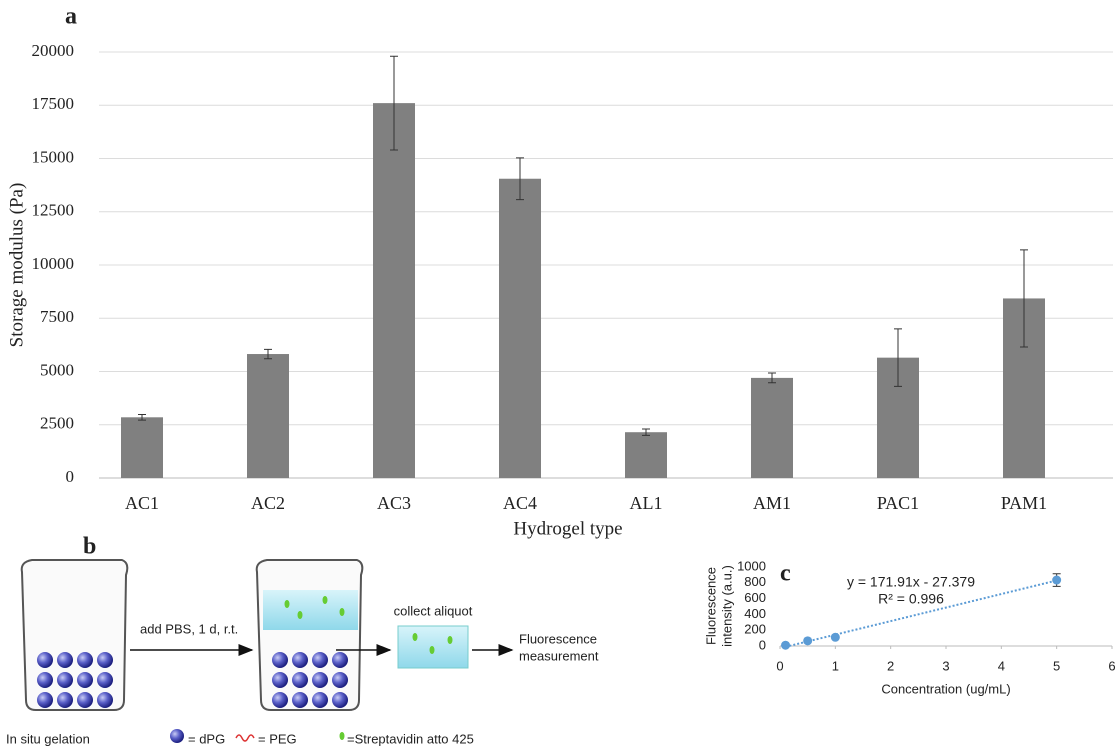  I want to click on y-axis-title: Storage modulus (Pa), so click(16, 265).